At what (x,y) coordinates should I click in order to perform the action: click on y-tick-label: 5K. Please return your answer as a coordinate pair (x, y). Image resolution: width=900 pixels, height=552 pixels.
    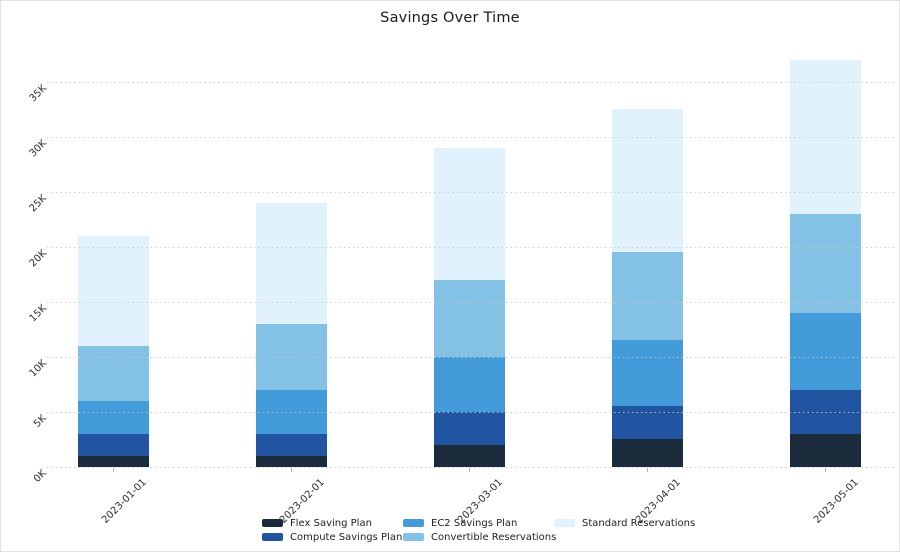
    Looking at the image, I should click on (40, 421).